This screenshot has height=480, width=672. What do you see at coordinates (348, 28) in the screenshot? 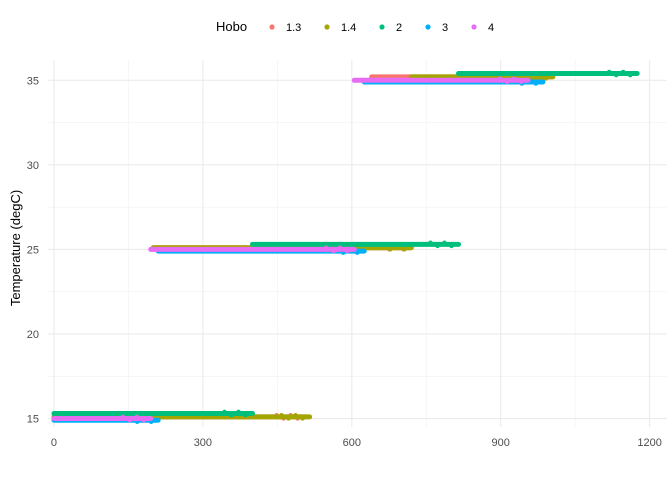
I see `legend-label: 1.4` at bounding box center [348, 28].